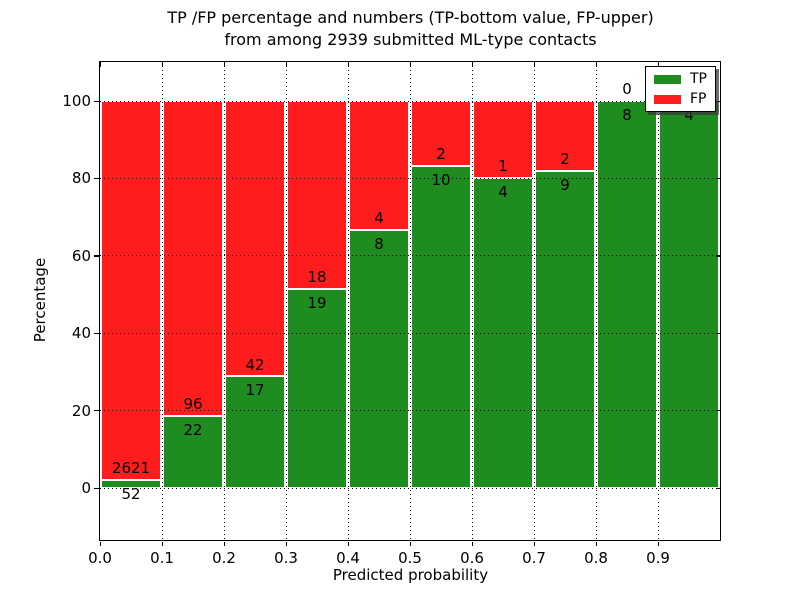  I want to click on x-tick-label: 0.2, so click(224, 558).